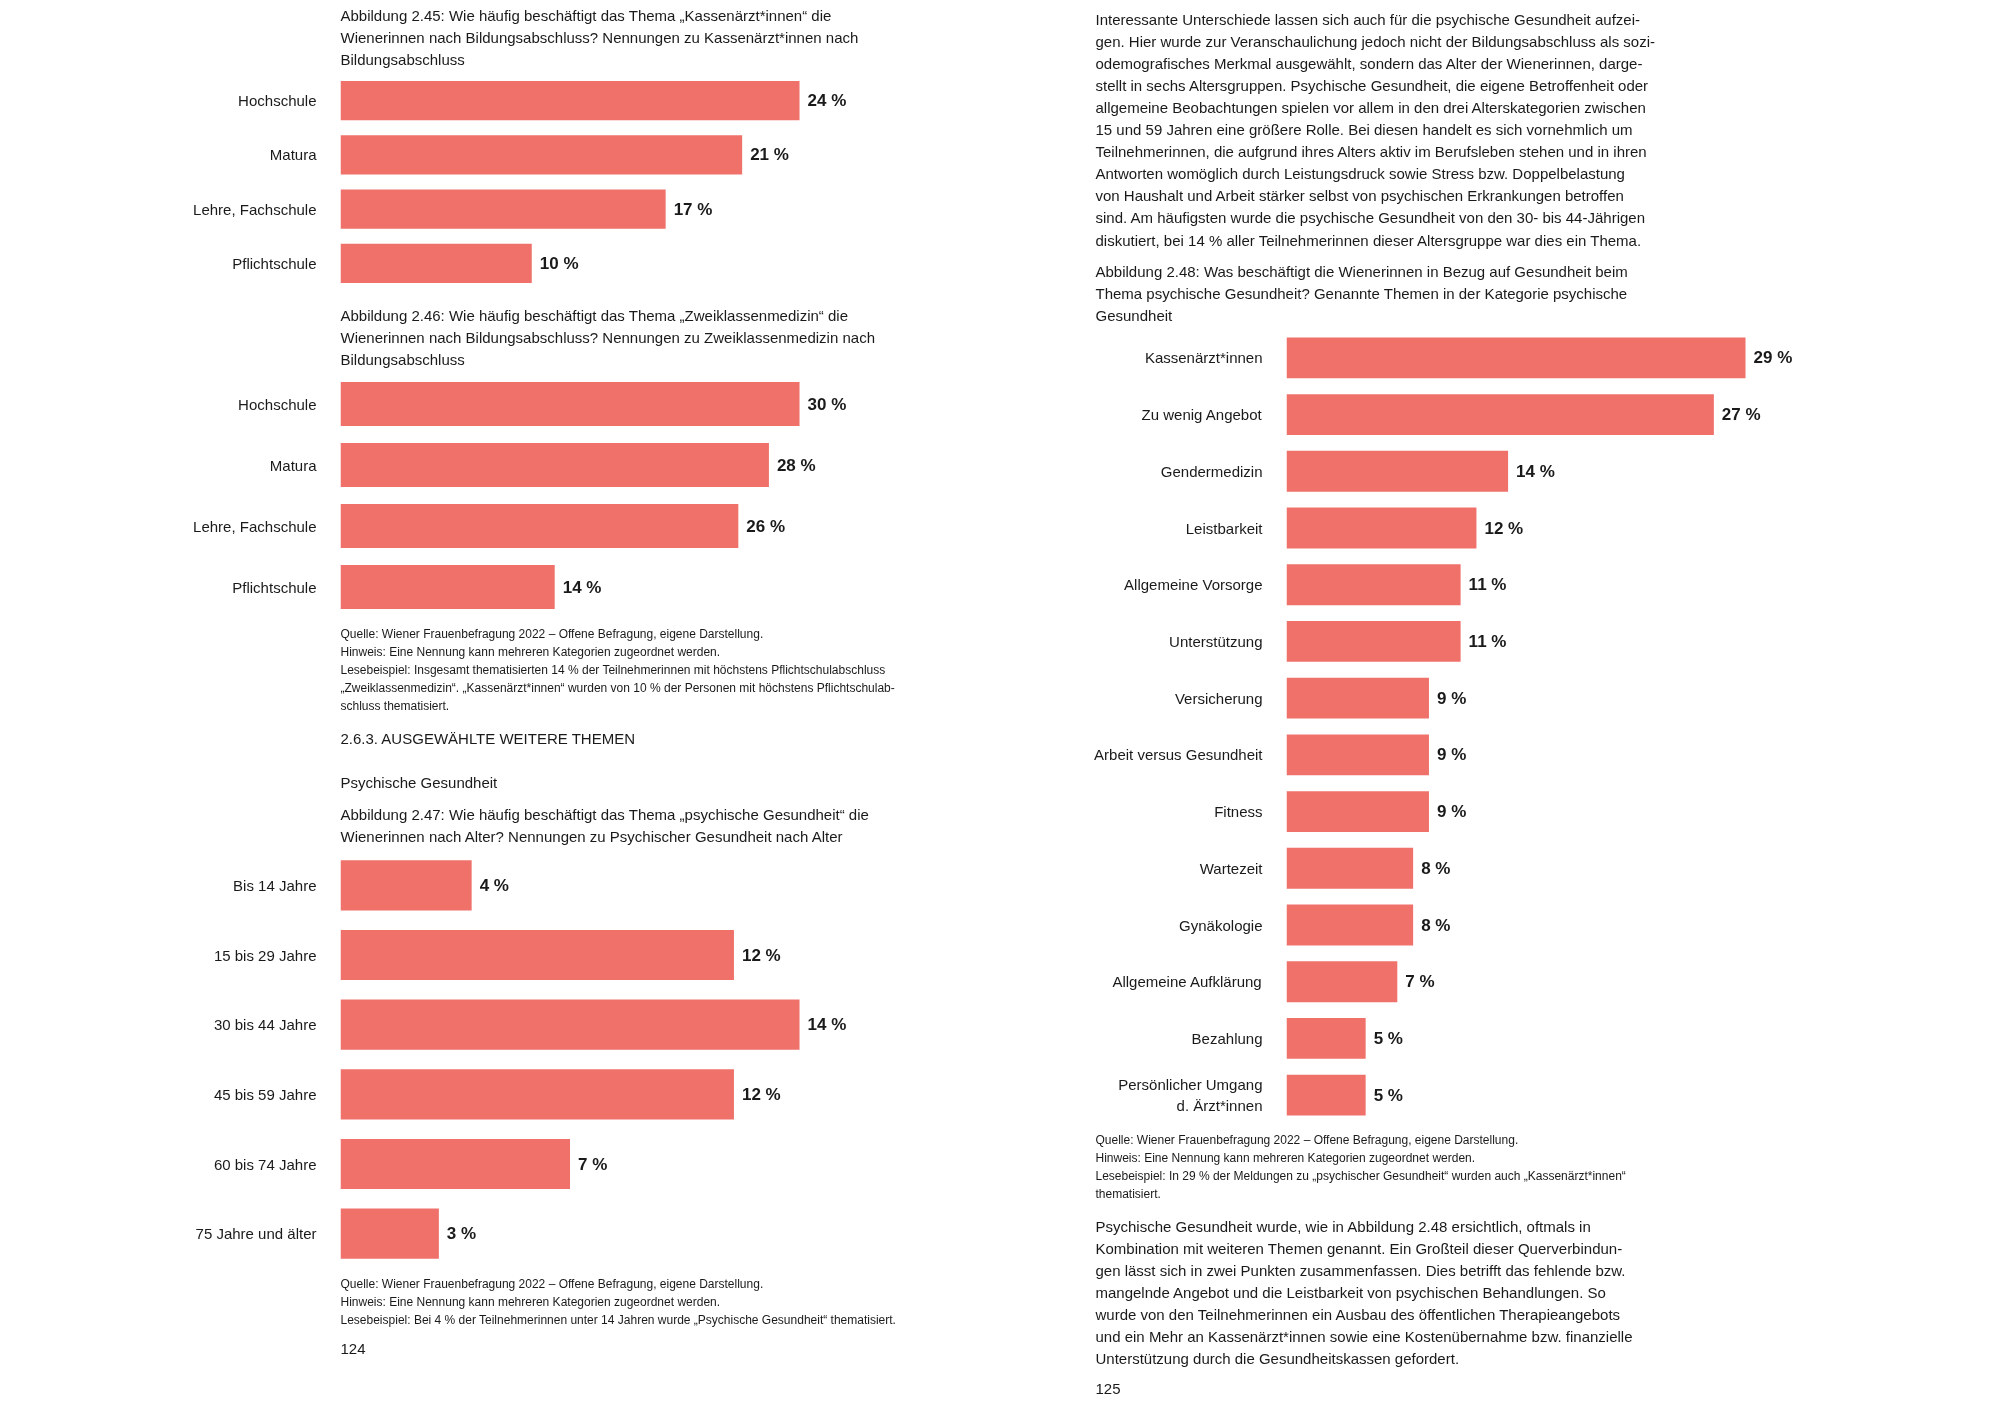  Describe the element at coordinates (1179, 755) in the screenshot. I see `y-tick-label: Arbeit versus Gesundheit` at that location.